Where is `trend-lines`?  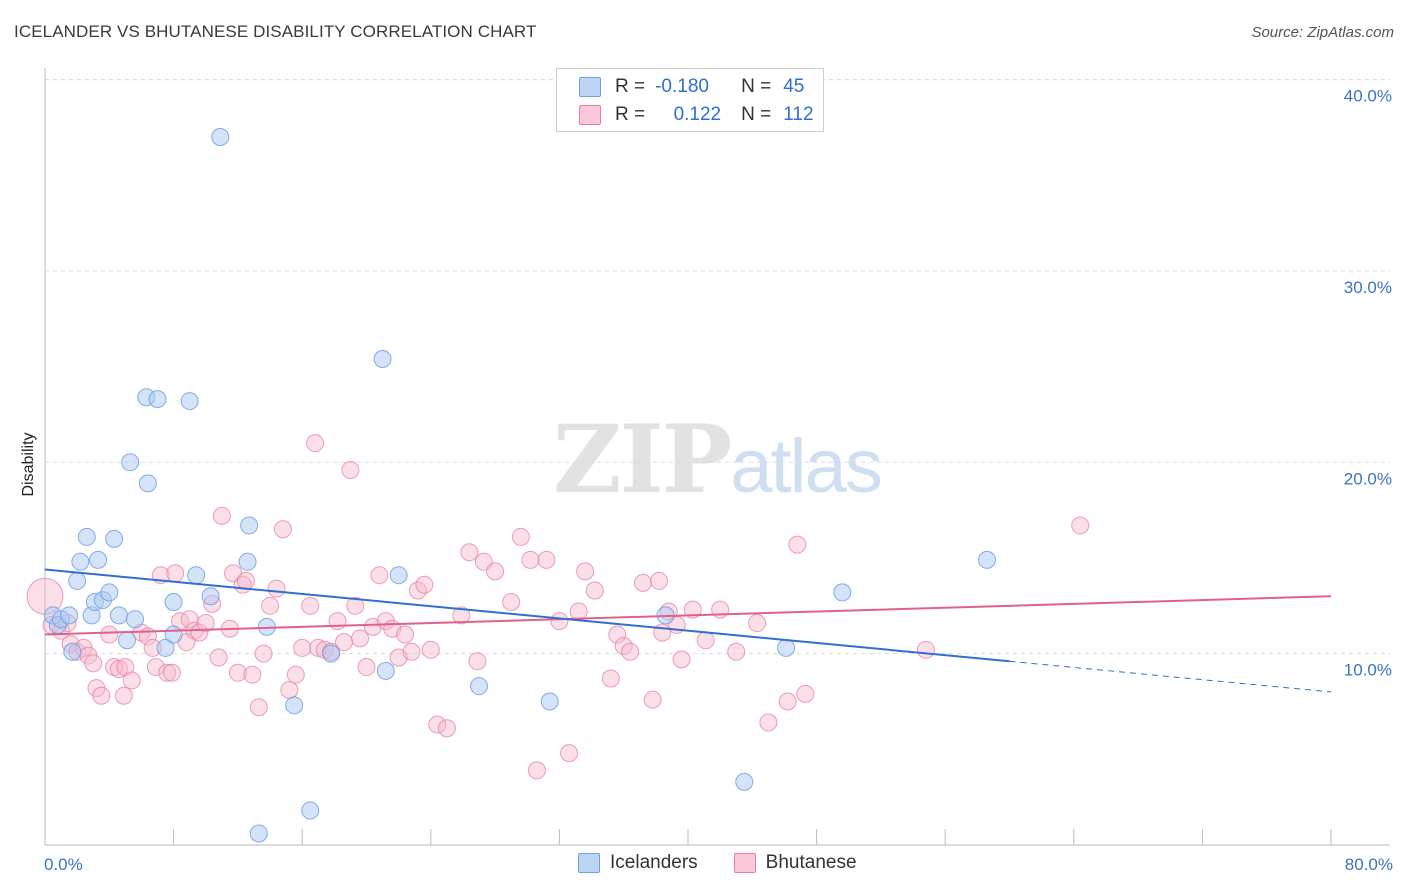 trend-lines is located at coordinates (688, 630).